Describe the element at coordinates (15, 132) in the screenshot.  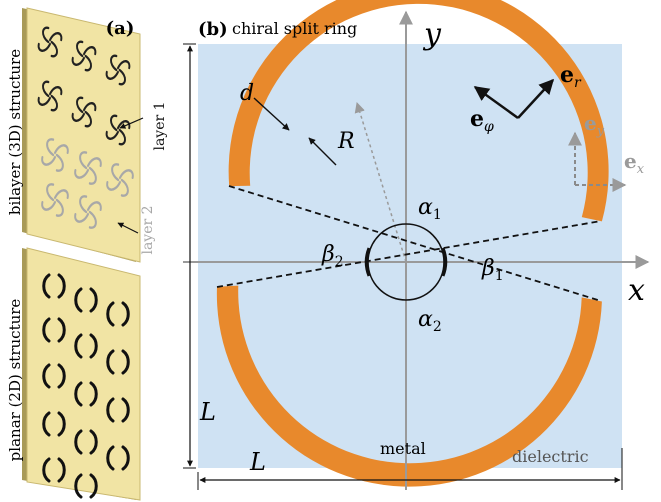
I see `bilayer-caption: bilayer (3D) structure` at that location.